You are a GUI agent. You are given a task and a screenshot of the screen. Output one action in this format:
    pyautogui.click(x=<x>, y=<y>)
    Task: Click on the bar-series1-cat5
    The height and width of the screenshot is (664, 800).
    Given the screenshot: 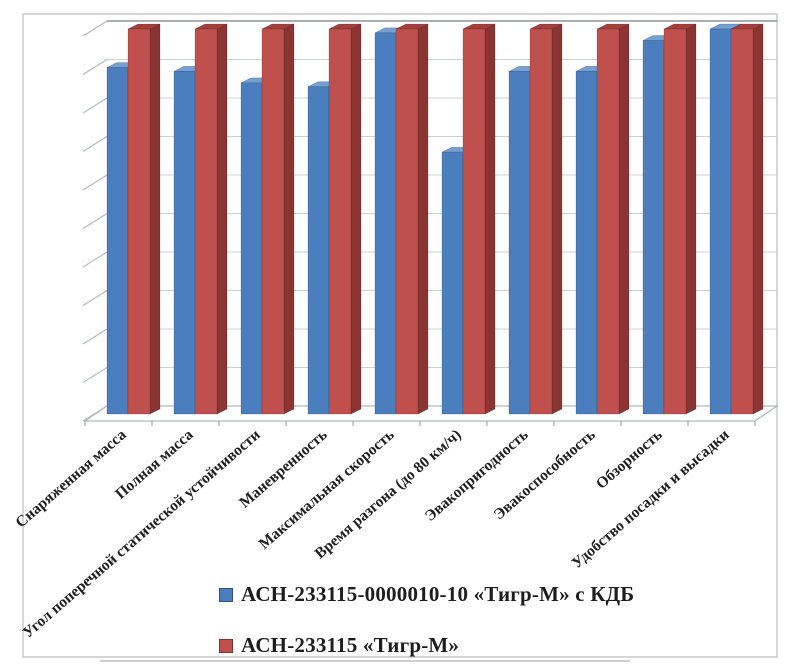 What is the action you would take?
    pyautogui.click(x=479, y=219)
    